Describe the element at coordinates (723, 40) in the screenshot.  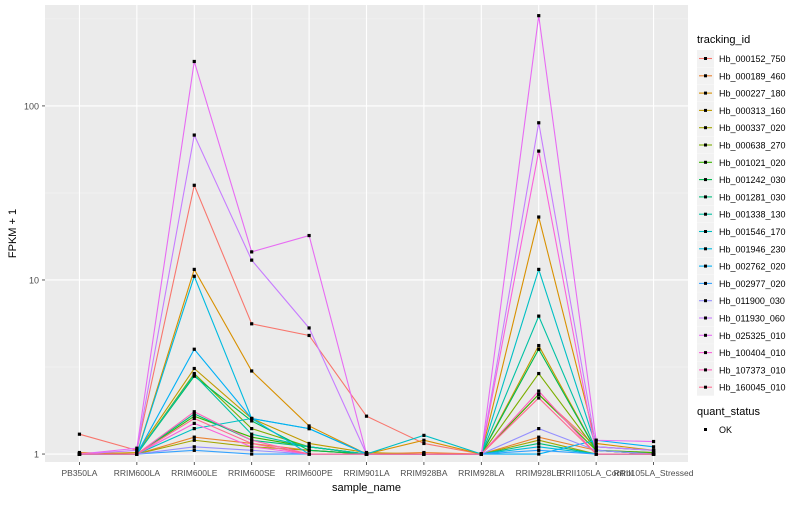
I see `legend-title: tracking_id` at that location.